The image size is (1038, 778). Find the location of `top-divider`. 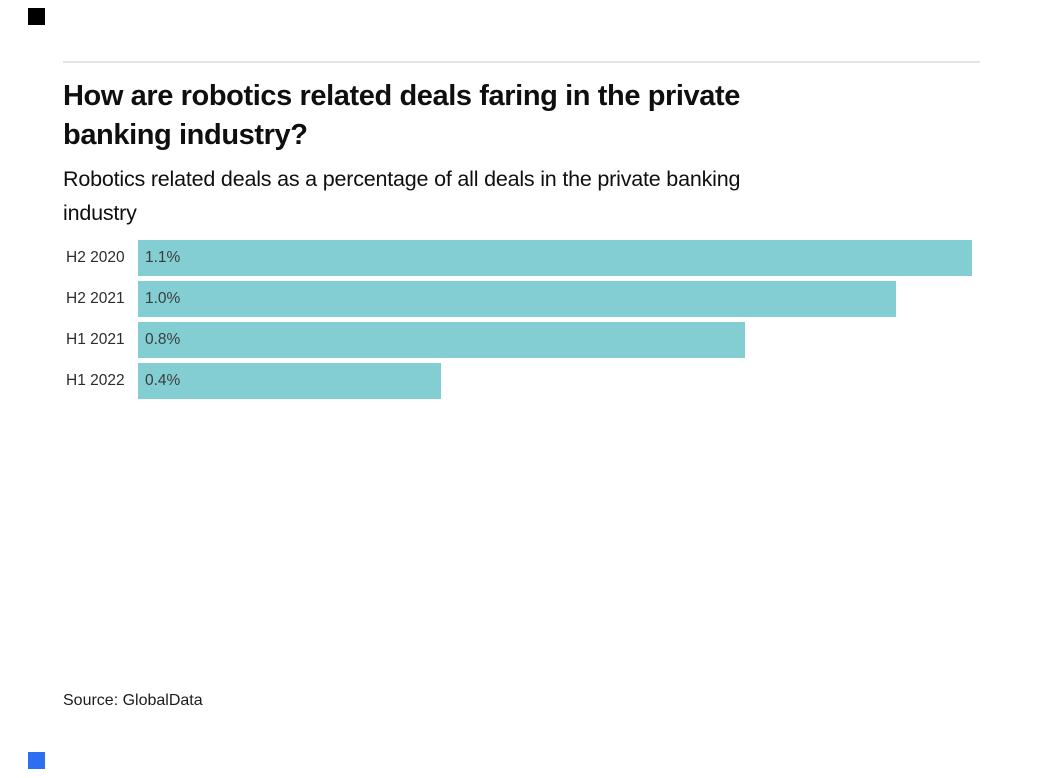

top-divider is located at coordinates (521, 62).